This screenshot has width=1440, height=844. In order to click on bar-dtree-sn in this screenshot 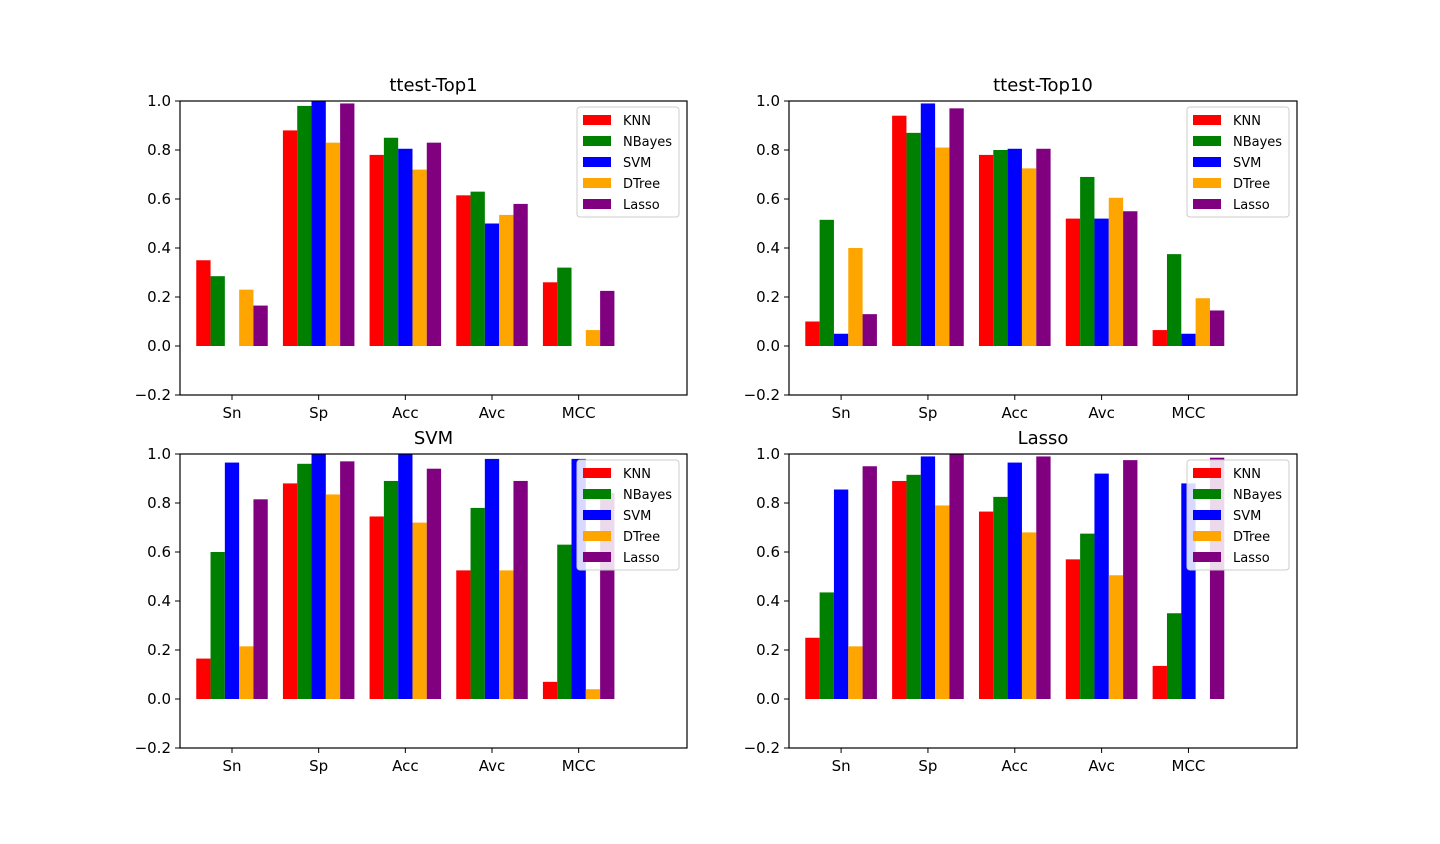, I will do `click(246, 317)`.